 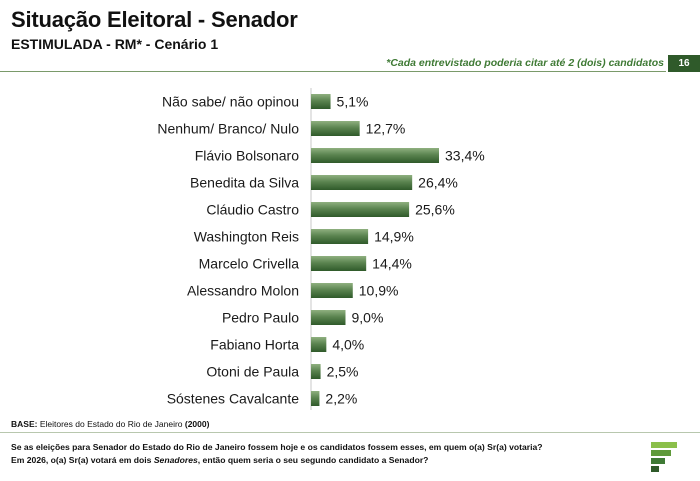 What do you see at coordinates (24, 424) in the screenshot?
I see `base-label: BASE:` at bounding box center [24, 424].